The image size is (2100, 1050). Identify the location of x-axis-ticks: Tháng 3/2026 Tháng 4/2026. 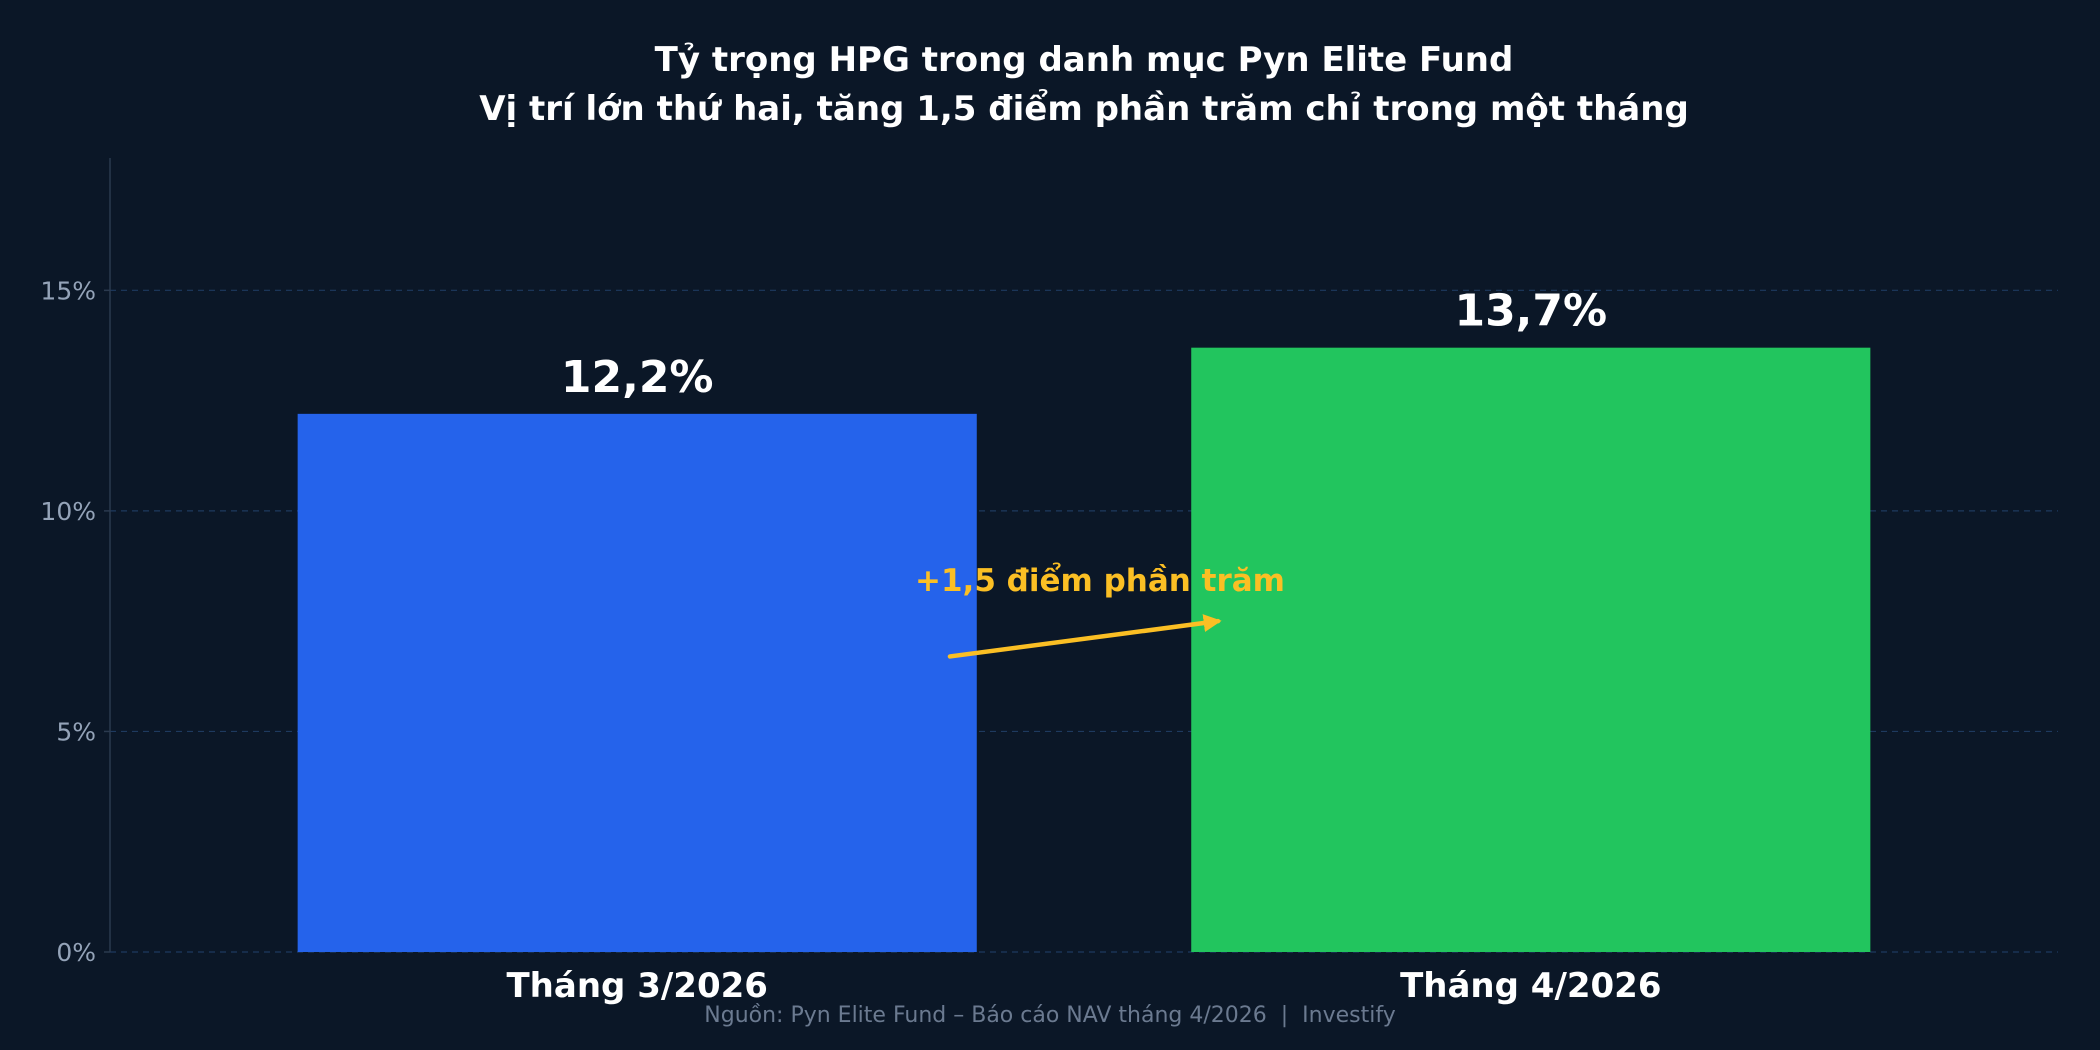
(1083, 986).